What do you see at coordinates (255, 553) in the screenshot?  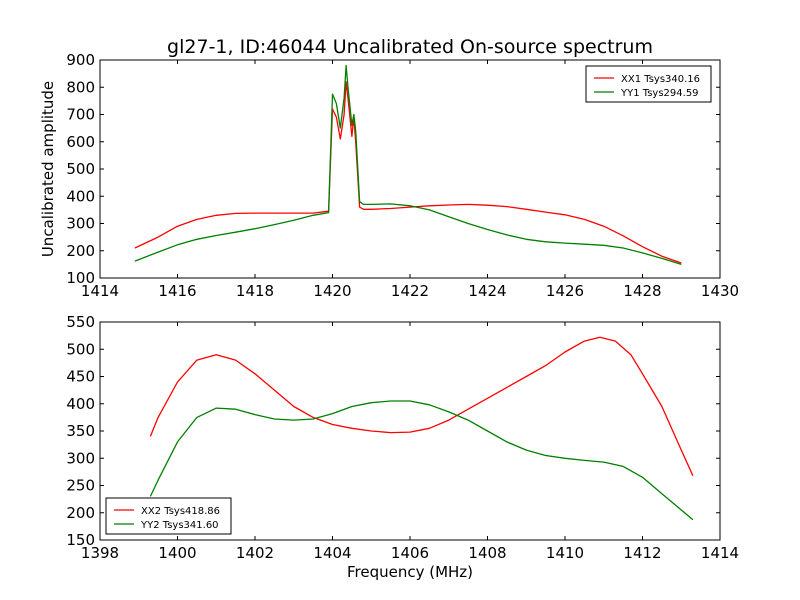 I see `x-tick-label: 1402` at bounding box center [255, 553].